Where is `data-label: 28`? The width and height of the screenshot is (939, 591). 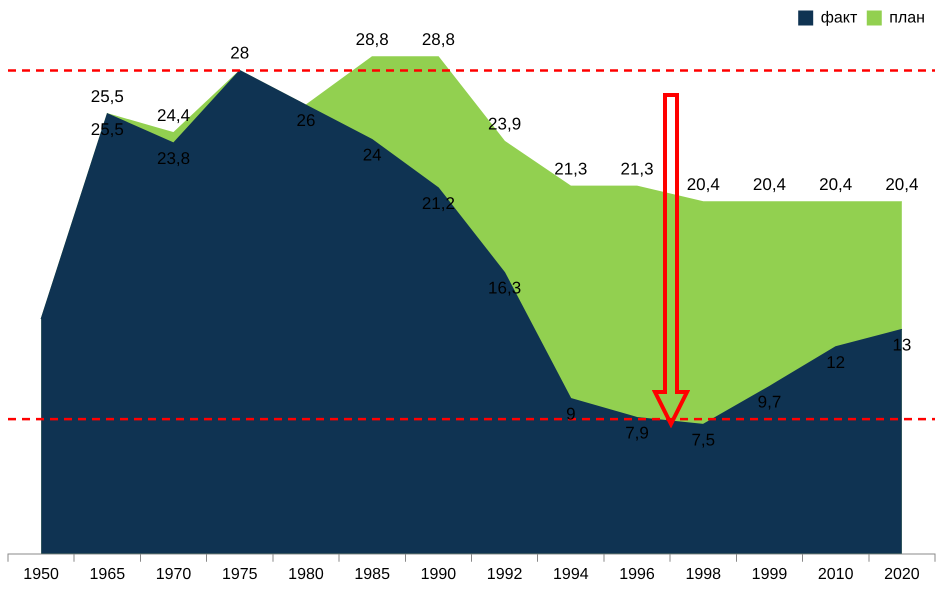 data-label: 28 is located at coordinates (240, 53).